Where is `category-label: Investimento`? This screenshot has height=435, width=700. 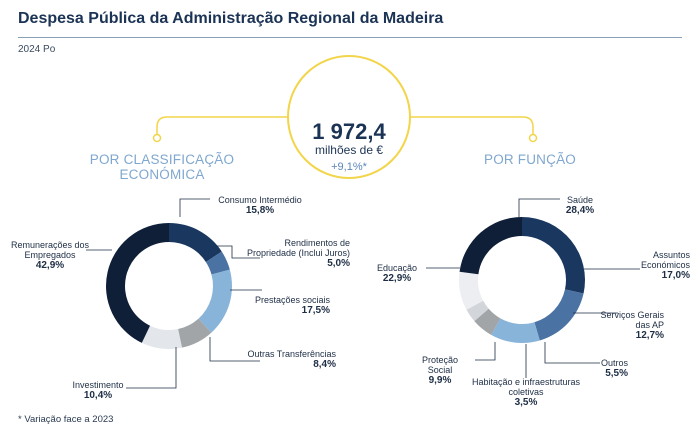 category-label: Investimento is located at coordinates (98, 385).